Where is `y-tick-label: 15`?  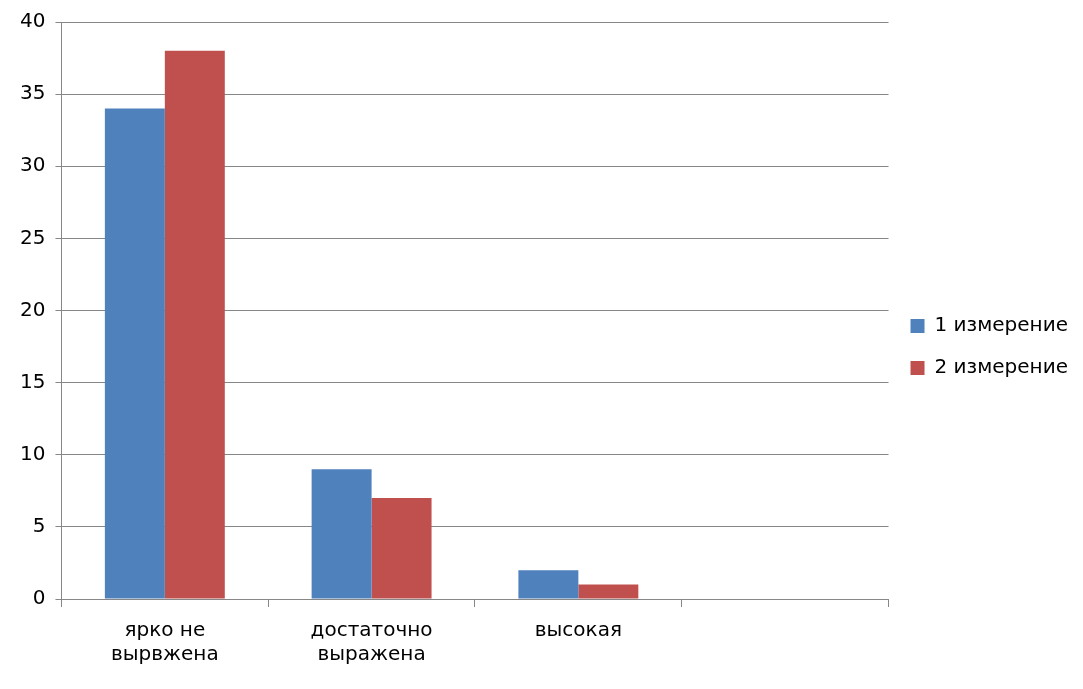
y-tick-label: 15 is located at coordinates (33, 380).